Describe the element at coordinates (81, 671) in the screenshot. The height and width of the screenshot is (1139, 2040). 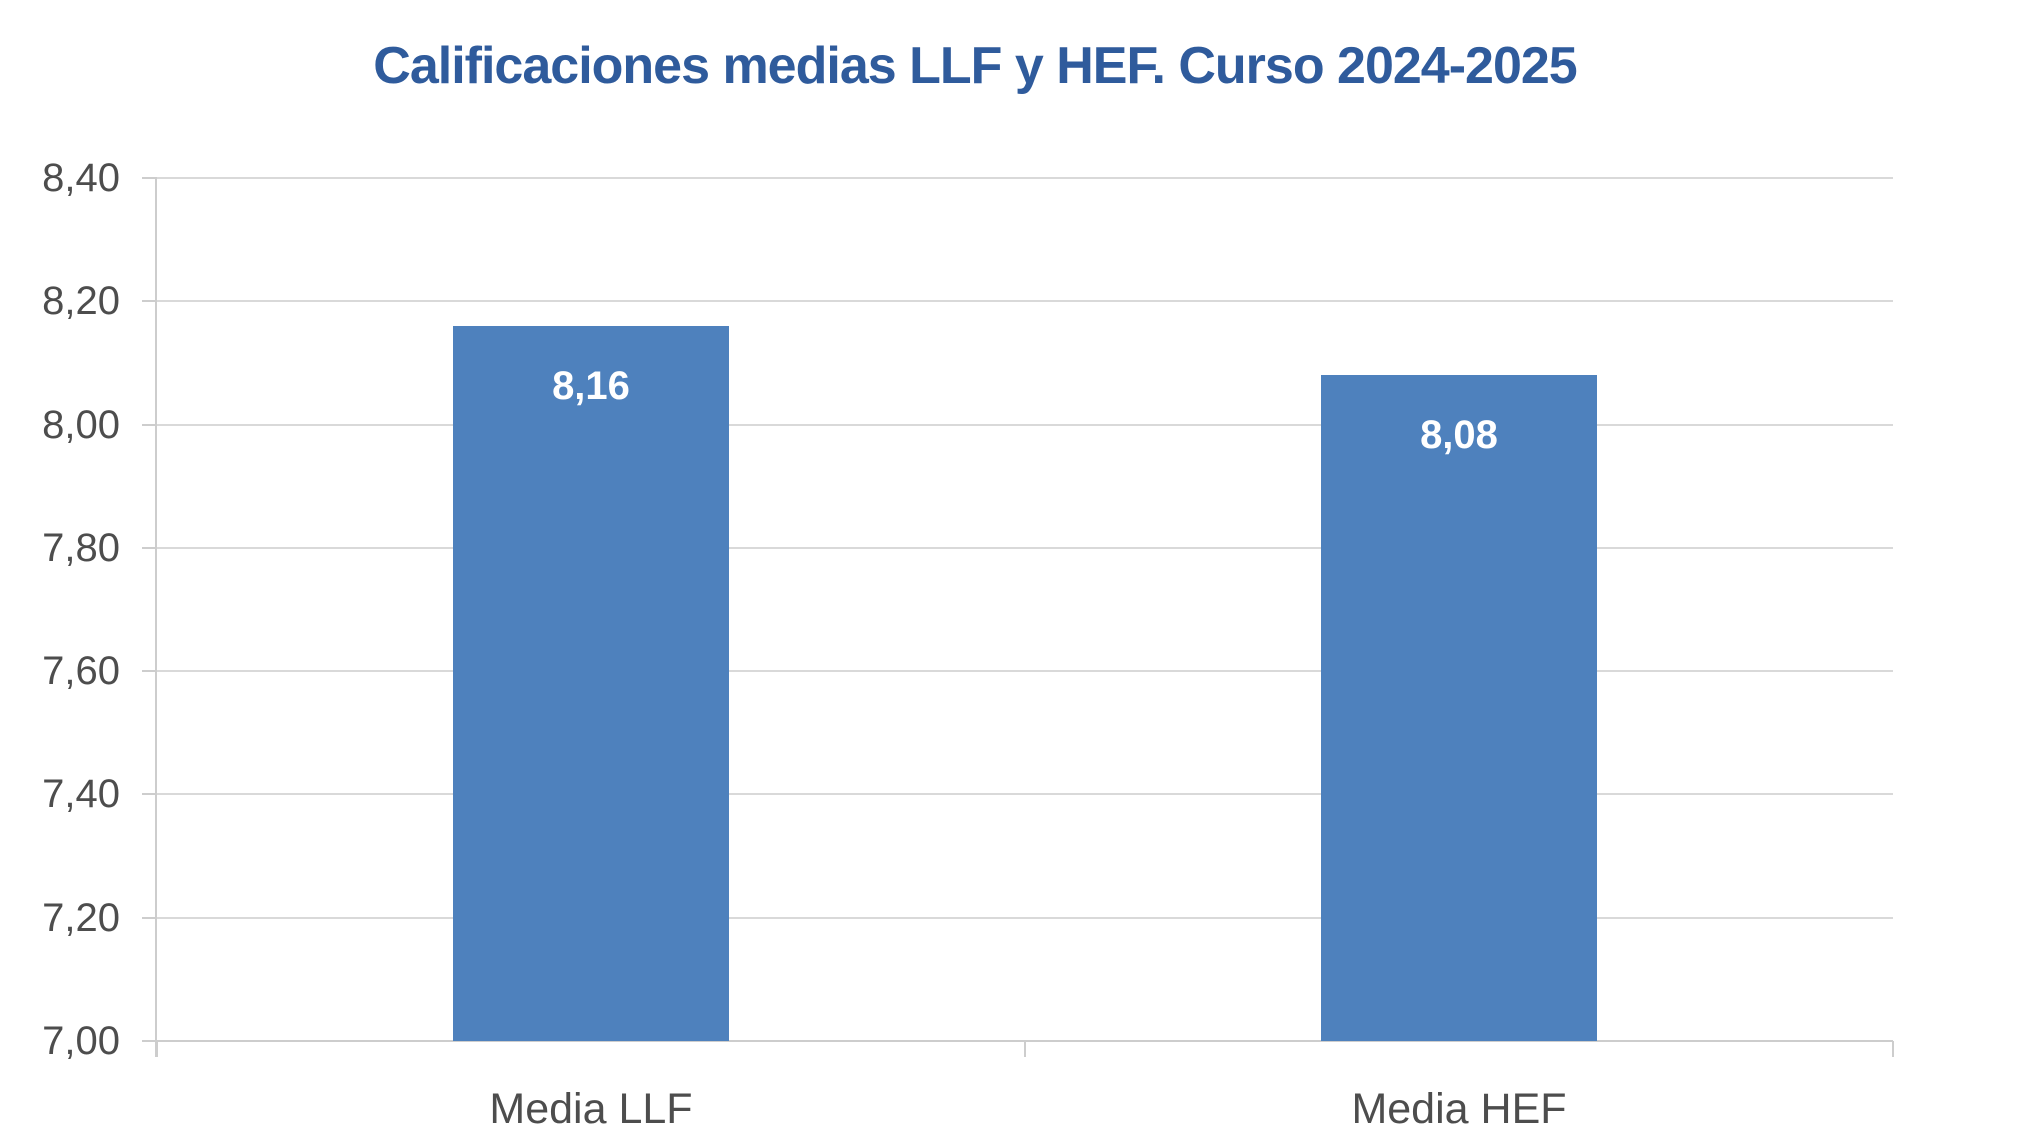
I see `y-tick-label: 7,60` at that location.